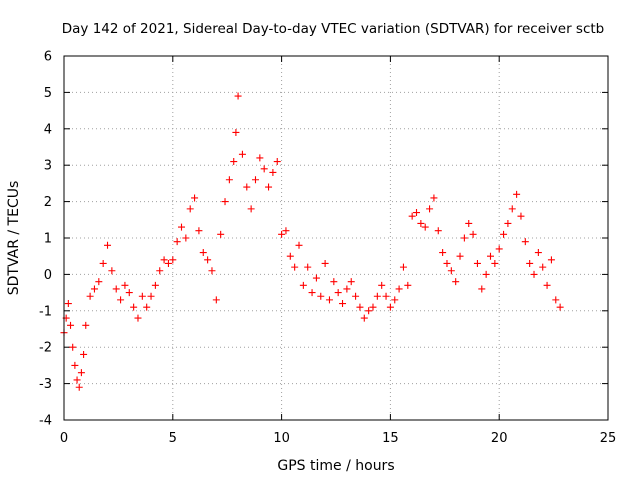 The width and height of the screenshot is (640, 480). What do you see at coordinates (45, 421) in the screenshot?
I see `y-tick-label: -4` at bounding box center [45, 421].